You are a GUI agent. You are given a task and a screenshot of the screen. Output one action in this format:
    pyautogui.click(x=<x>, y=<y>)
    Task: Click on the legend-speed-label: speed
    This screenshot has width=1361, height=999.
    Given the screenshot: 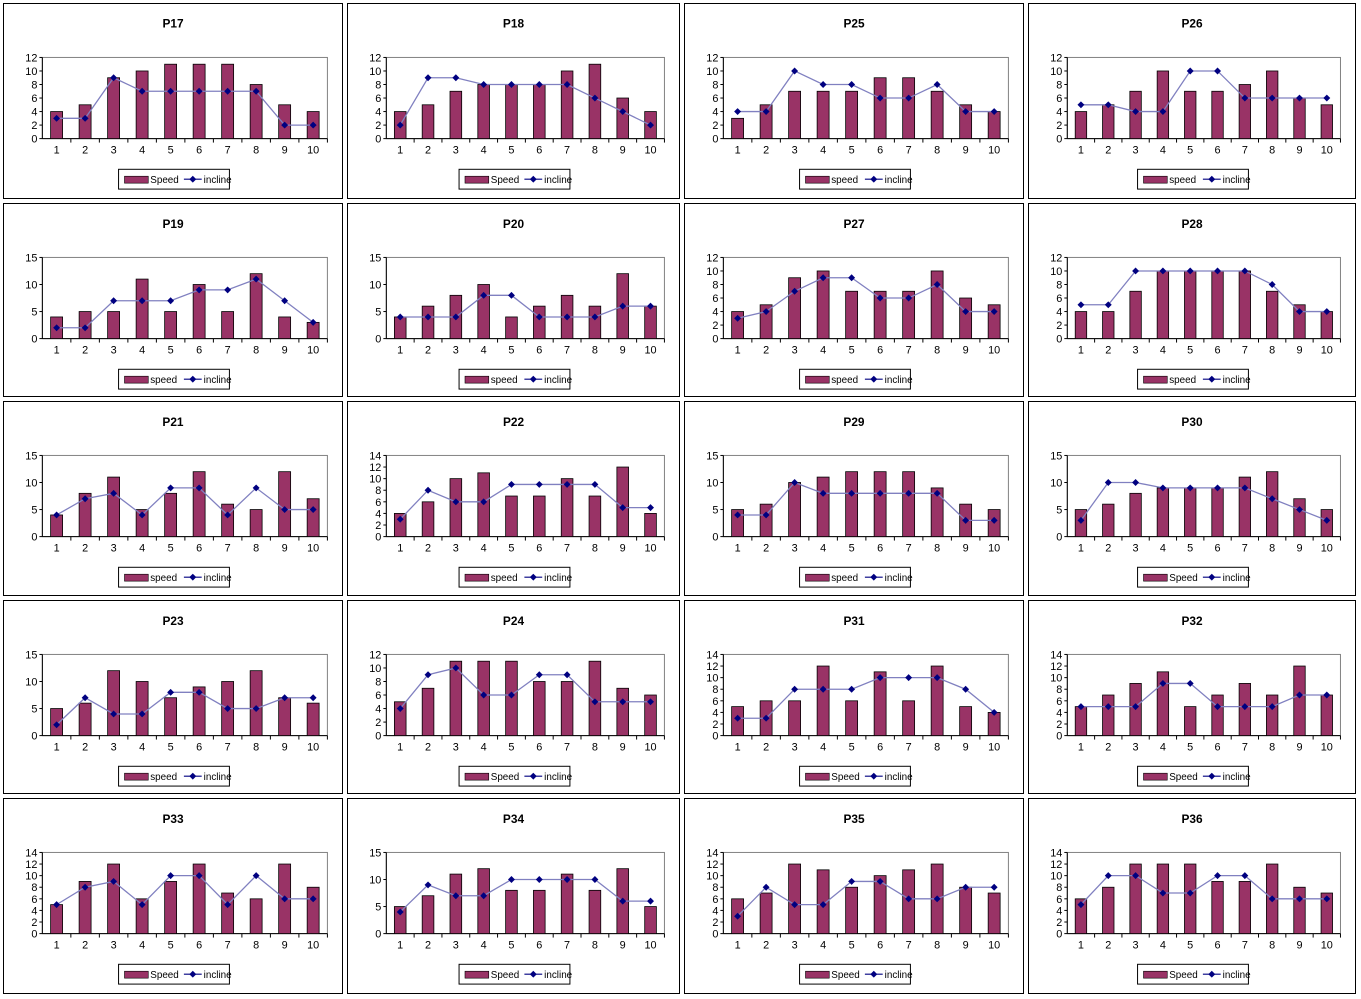 What is the action you would take?
    pyautogui.click(x=163, y=380)
    